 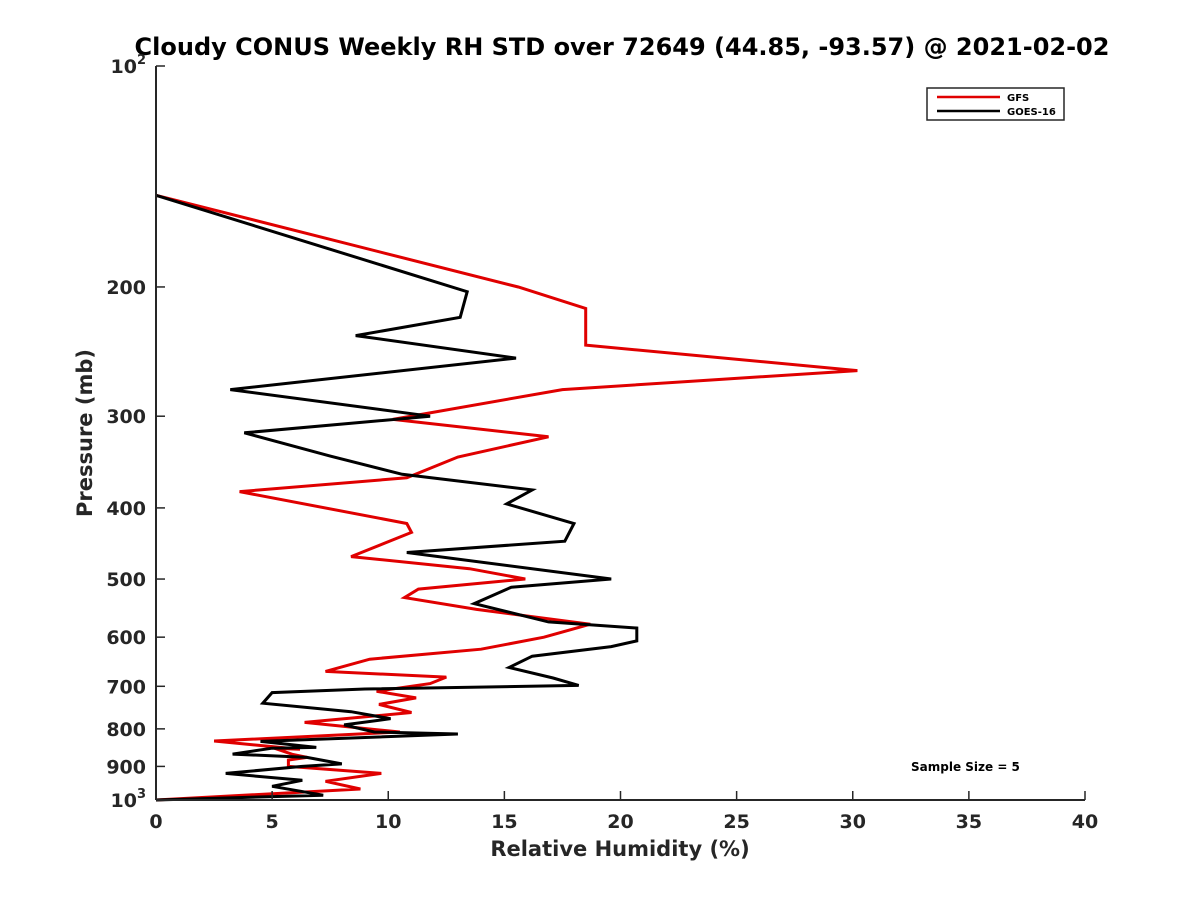 I want to click on y-tick-label: 800, so click(x=126, y=730).